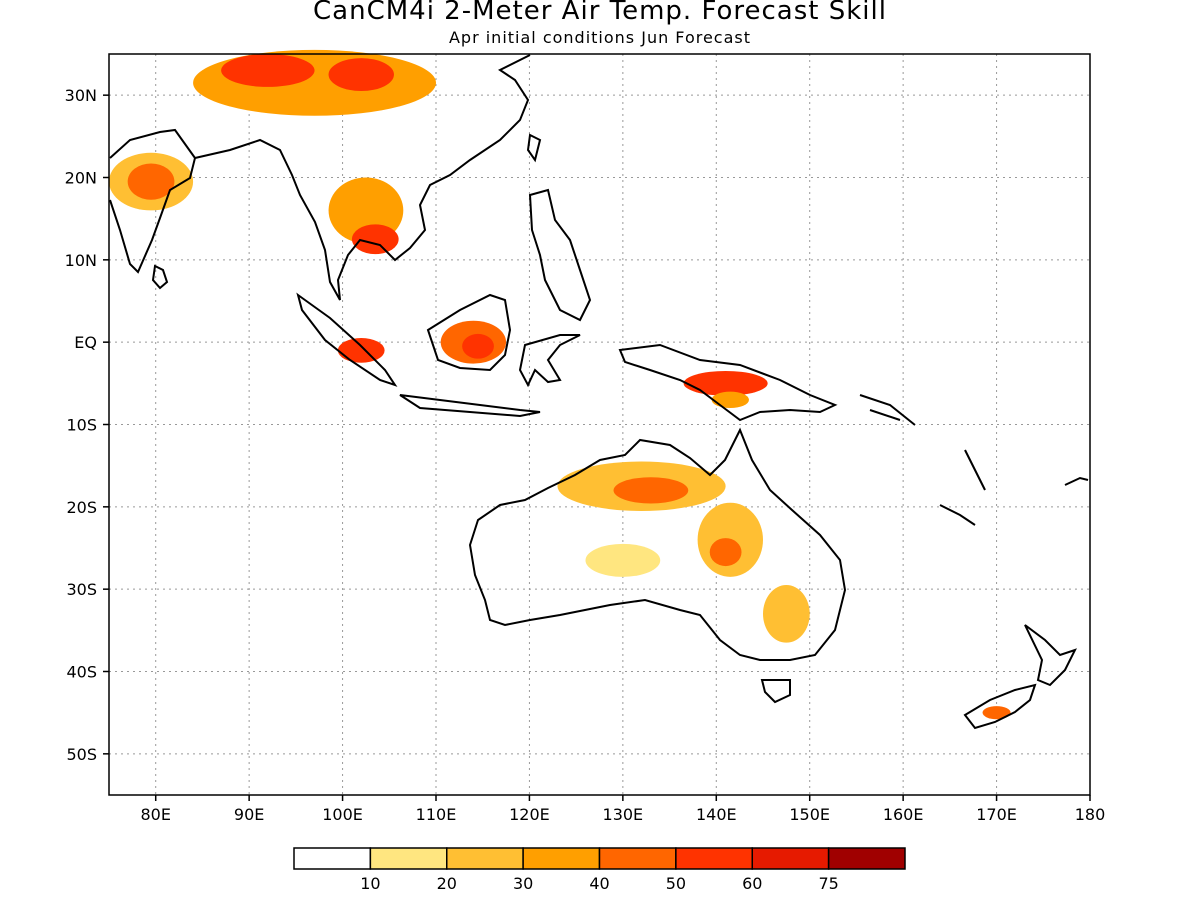  I want to click on colorbar-label: 10, so click(370, 883).